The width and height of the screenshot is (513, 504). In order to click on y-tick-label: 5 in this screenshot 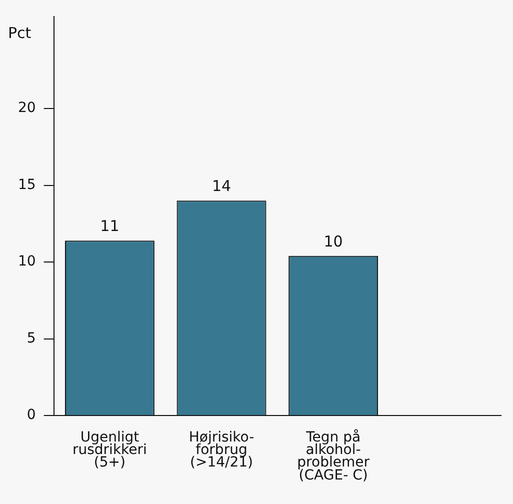, I will do `click(31, 338)`.